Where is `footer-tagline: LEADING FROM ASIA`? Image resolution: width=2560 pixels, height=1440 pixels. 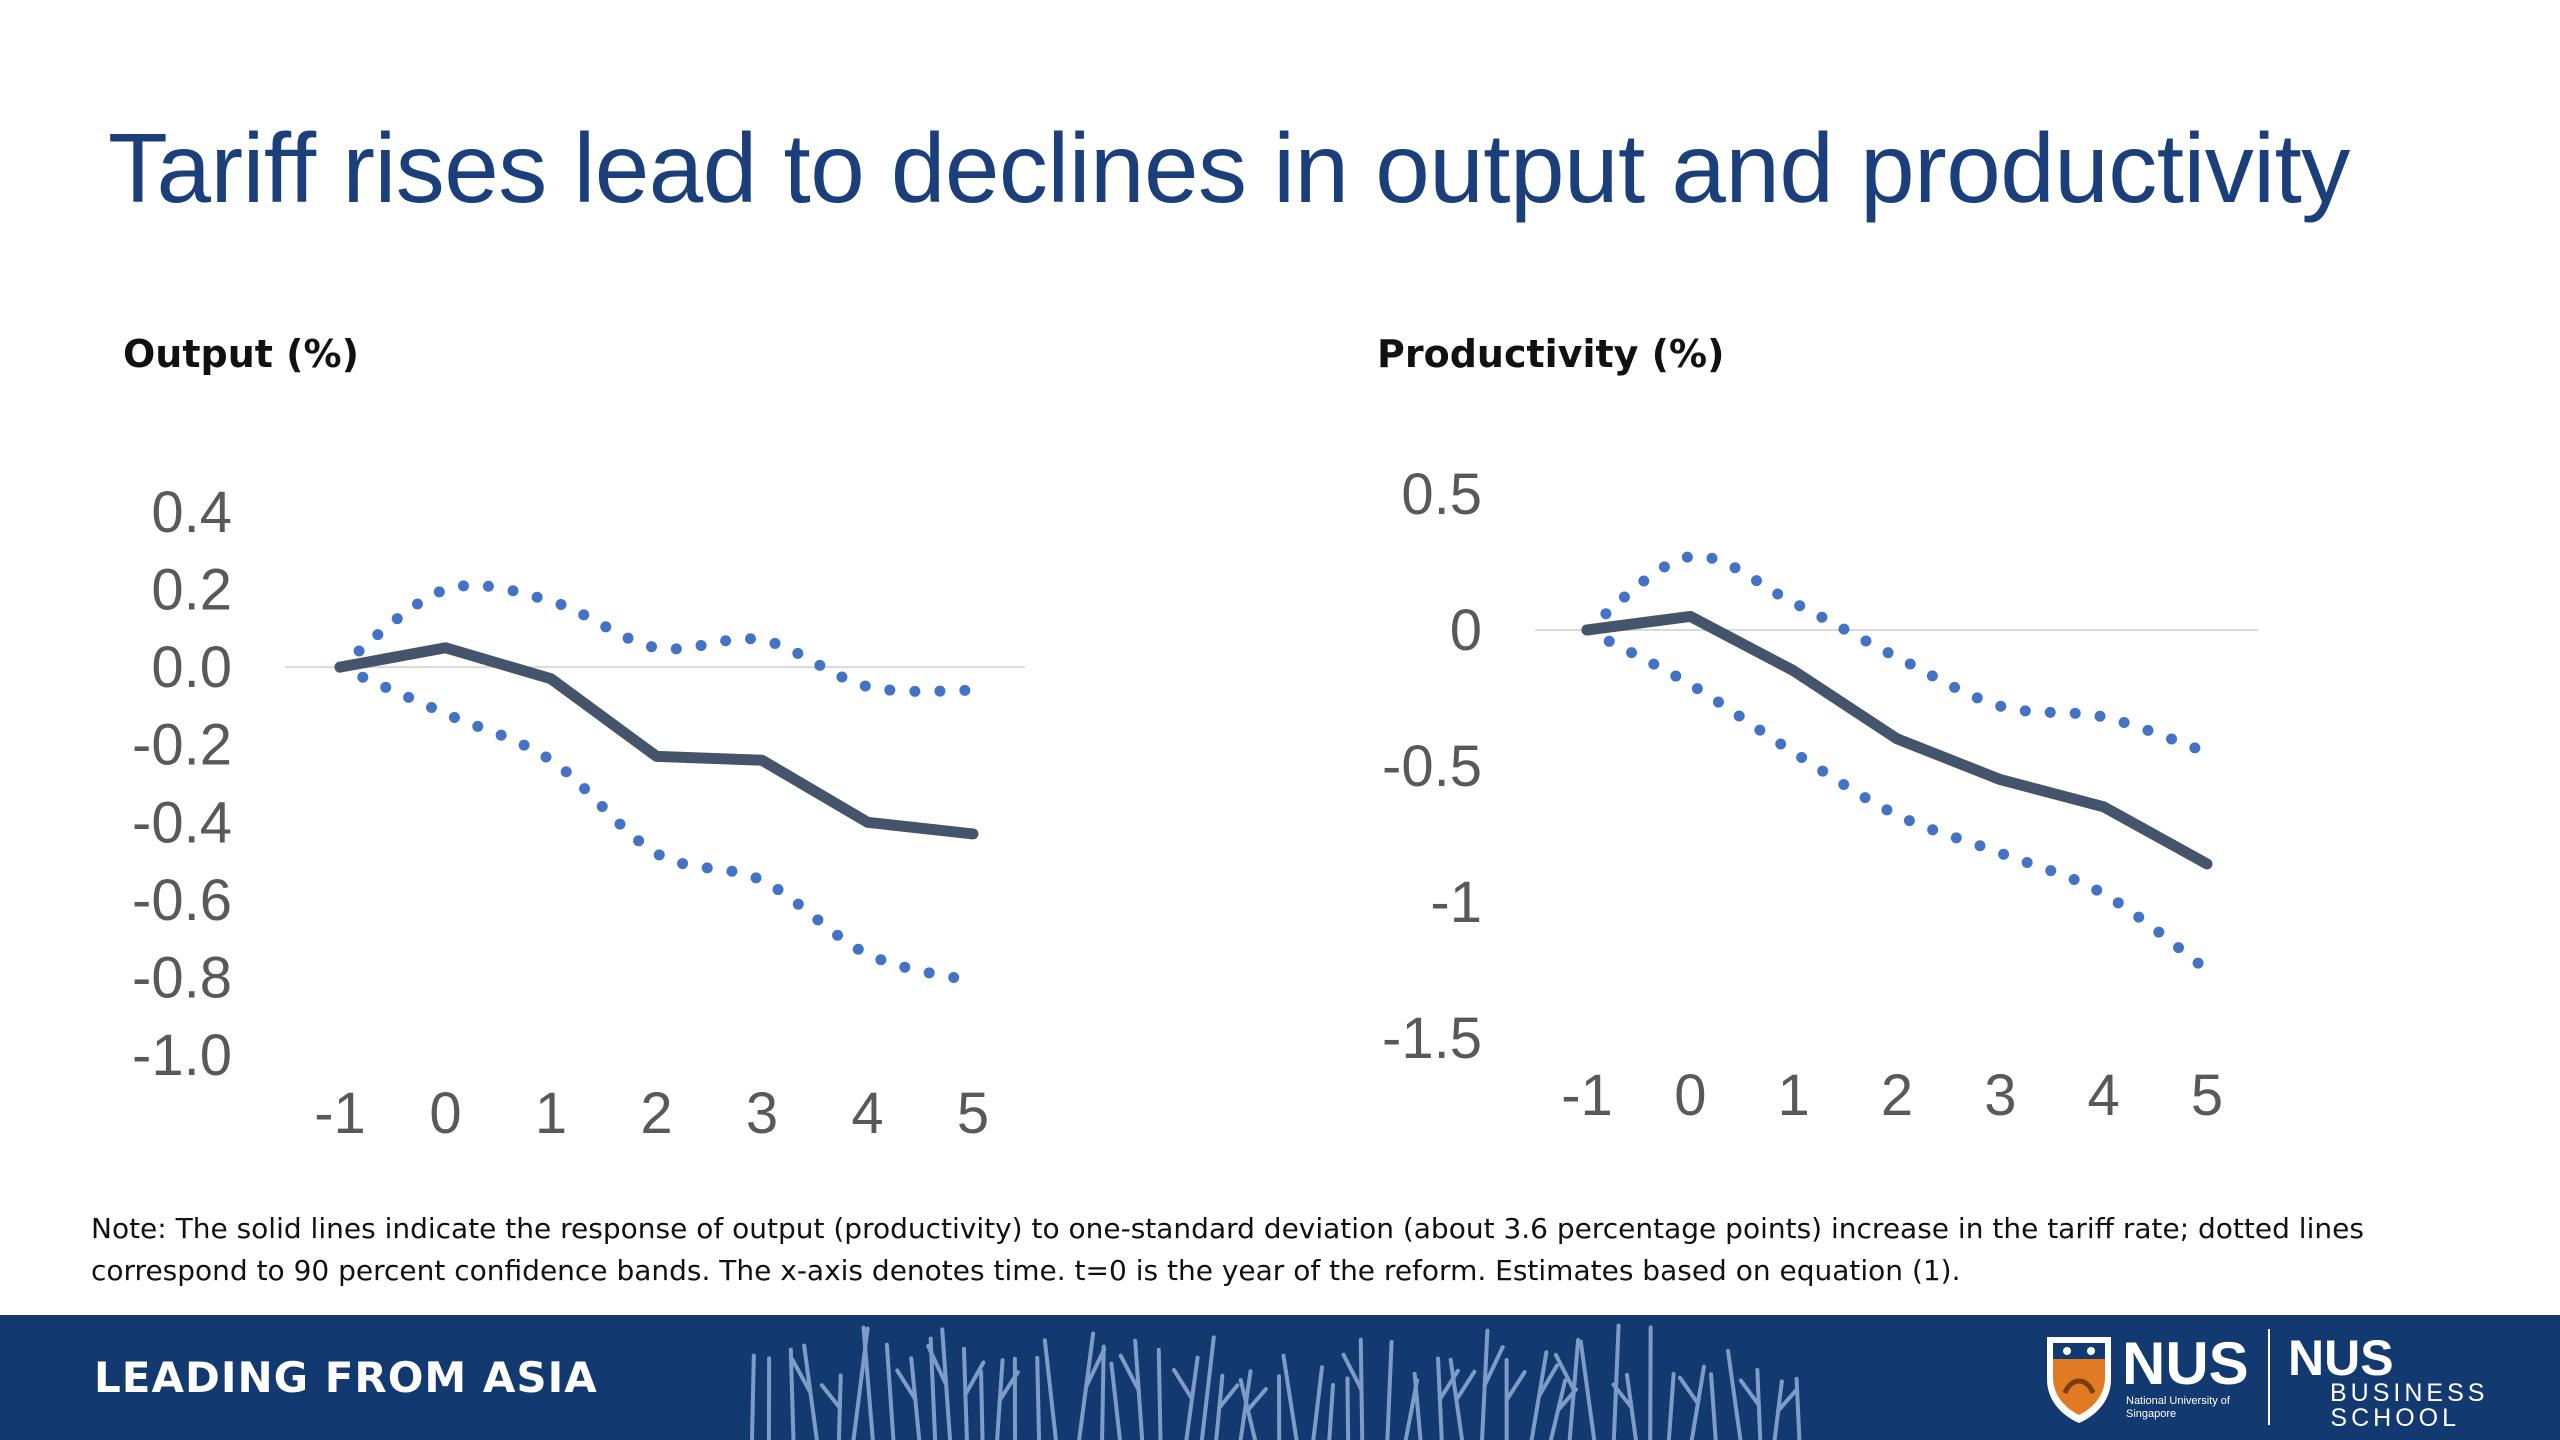 footer-tagline: LEADING FROM ASIA is located at coordinates (346, 1377).